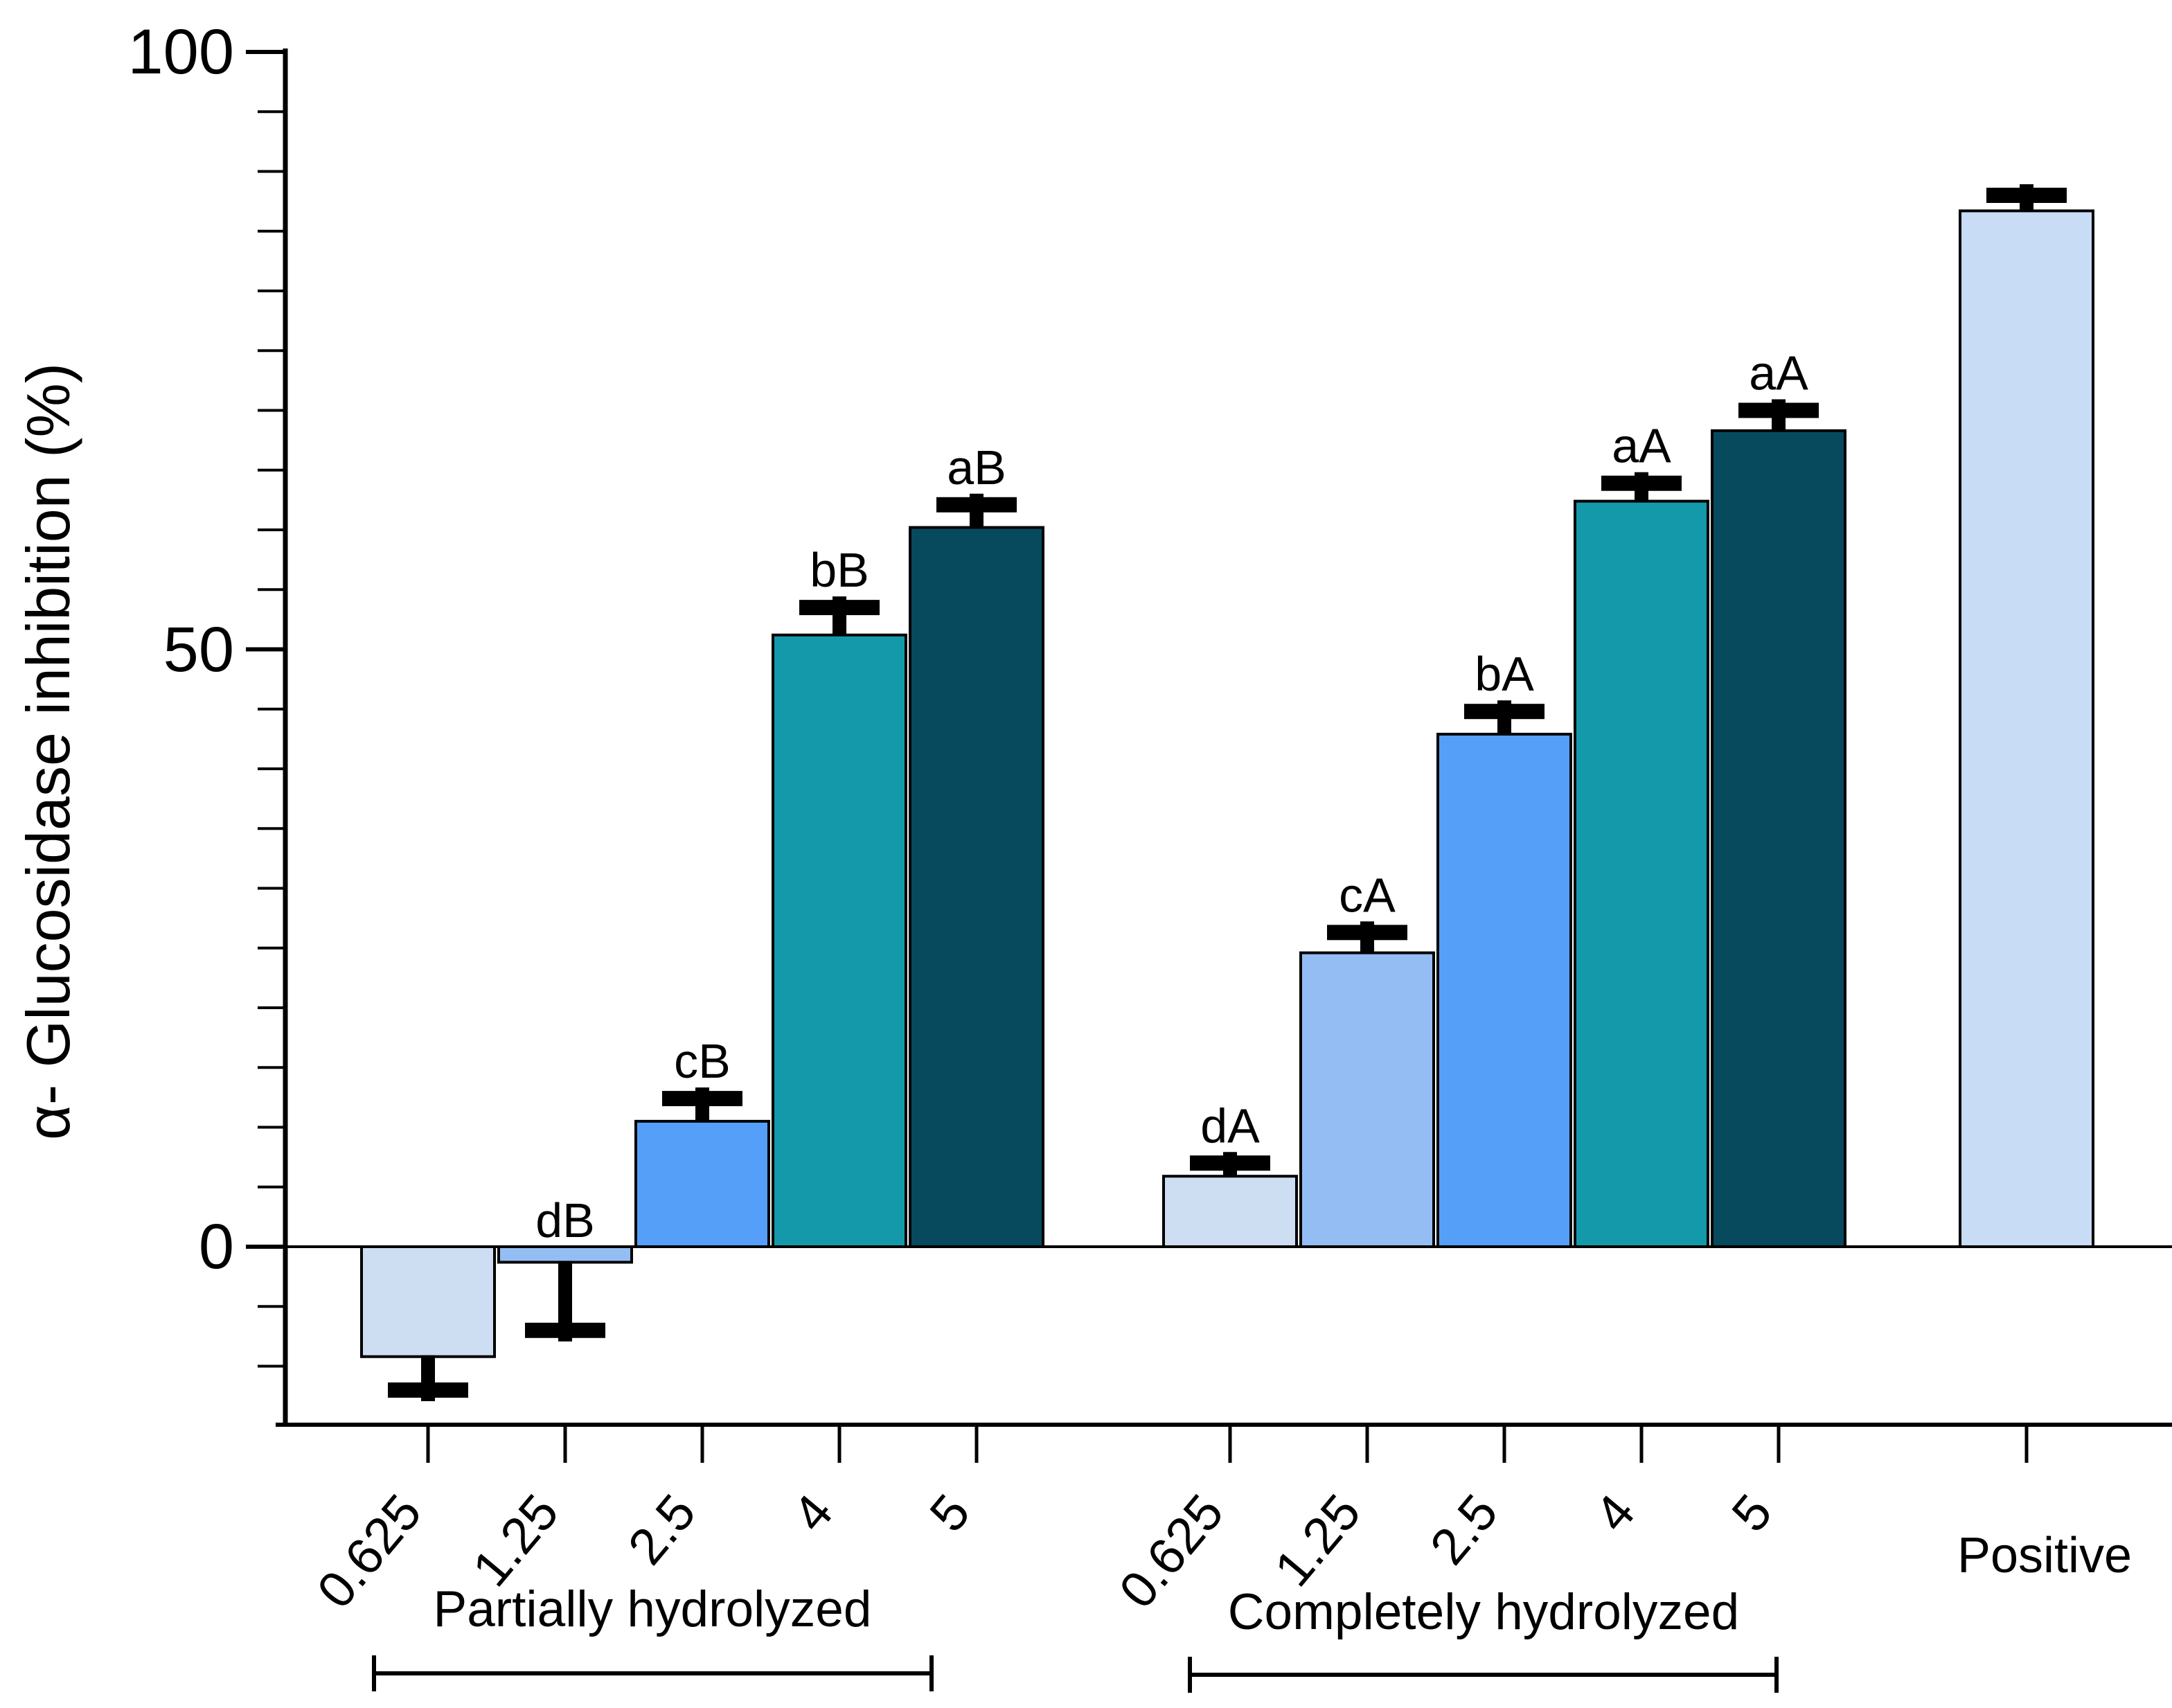  What do you see at coordinates (976, 468) in the screenshot?
I see `significance-label: aB` at bounding box center [976, 468].